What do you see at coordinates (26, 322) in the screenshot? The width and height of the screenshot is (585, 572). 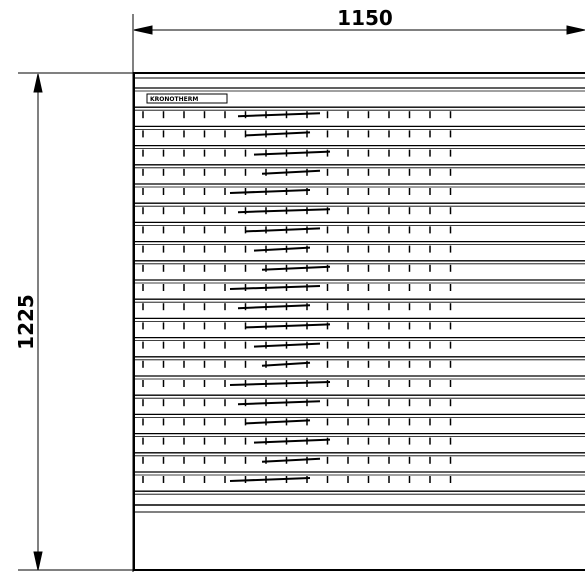 I see `height-dimension: 1225` at bounding box center [26, 322].